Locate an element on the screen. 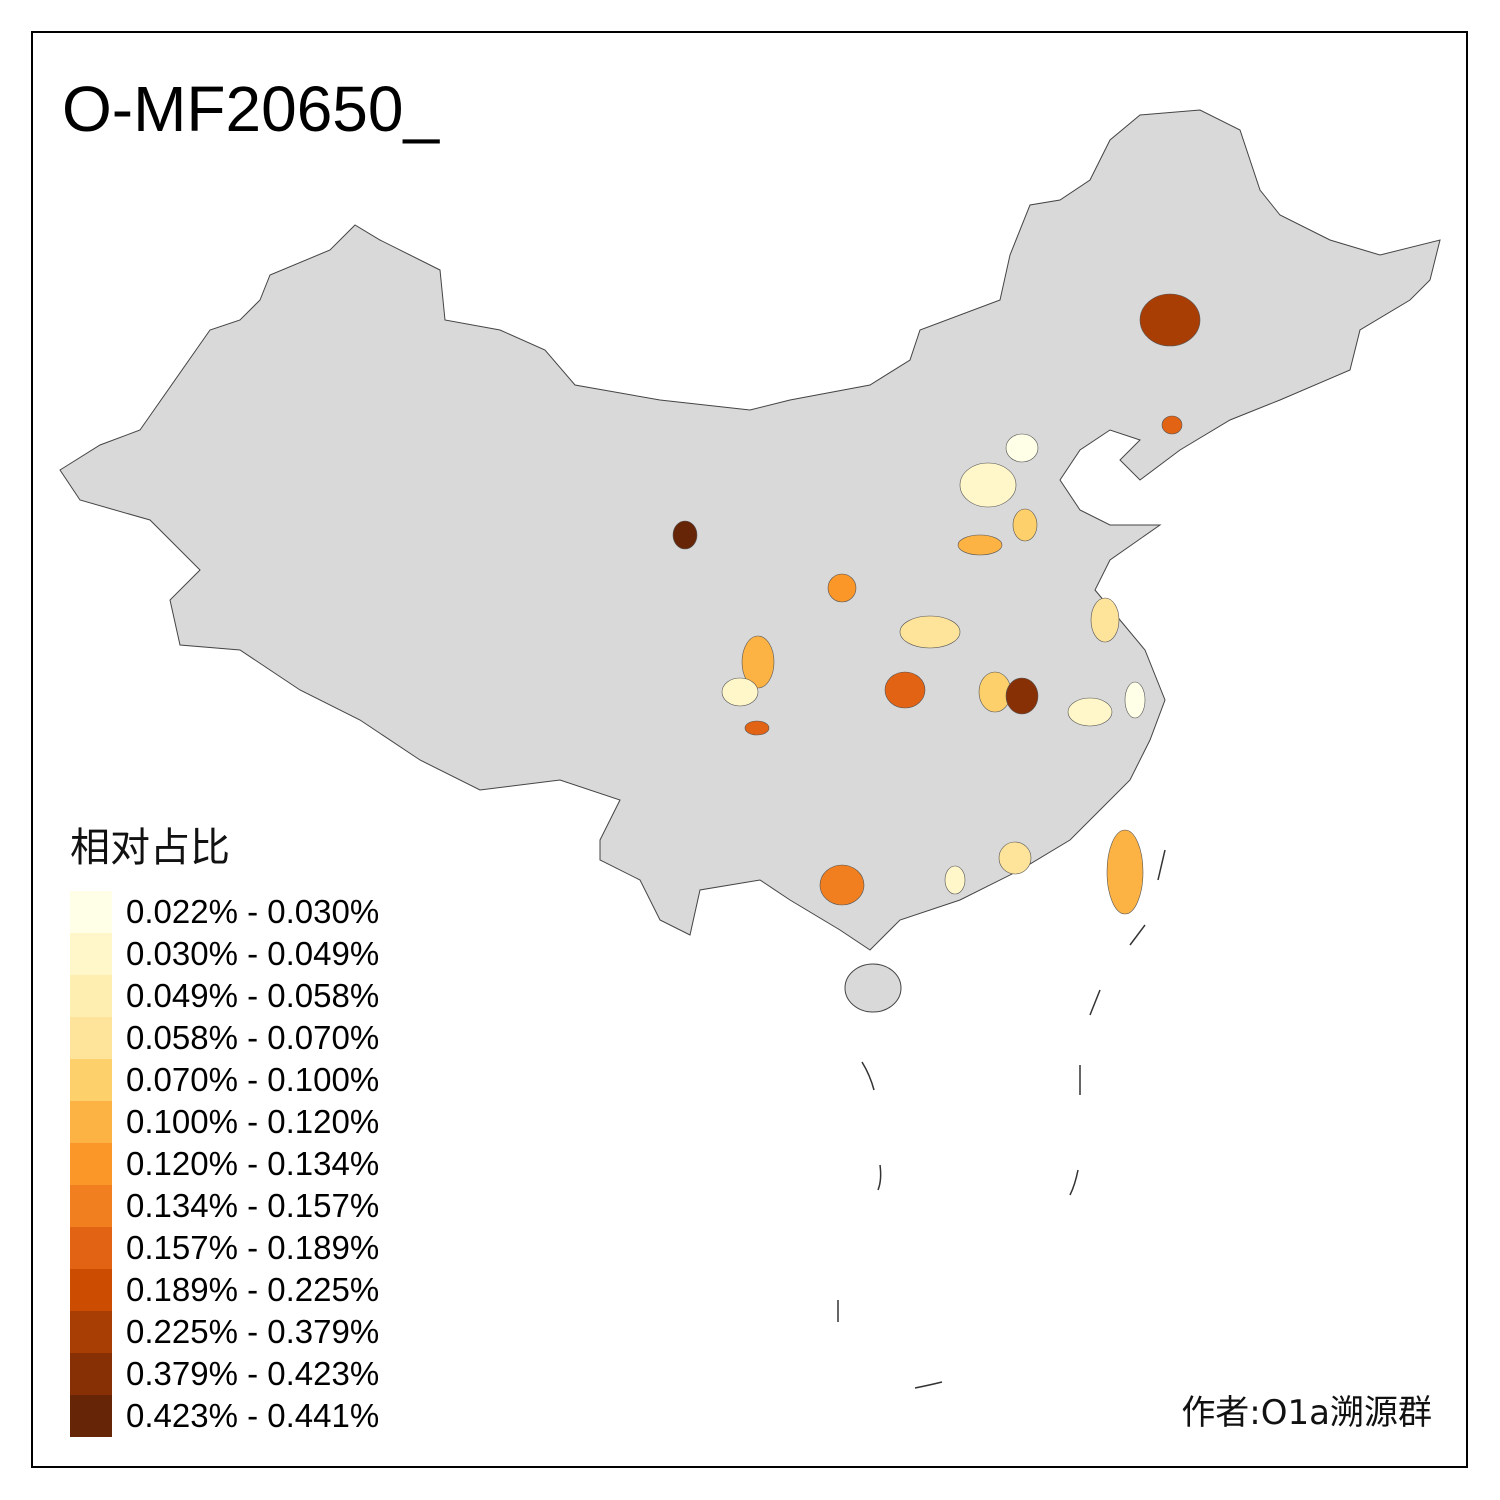 This screenshot has width=1500, height=1500. legend-item: 0.100% - 0.120% is located at coordinates (224, 1122).